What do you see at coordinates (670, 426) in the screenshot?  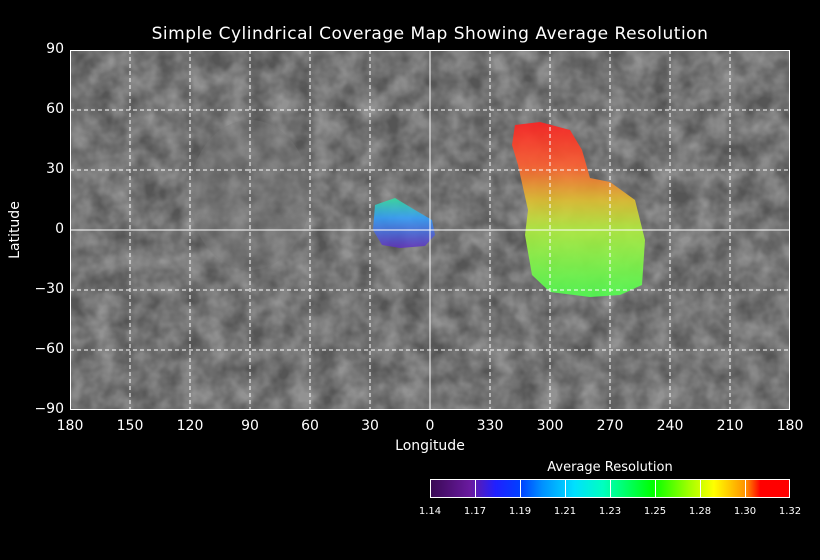 I see `x-tick-label: 240` at bounding box center [670, 426].